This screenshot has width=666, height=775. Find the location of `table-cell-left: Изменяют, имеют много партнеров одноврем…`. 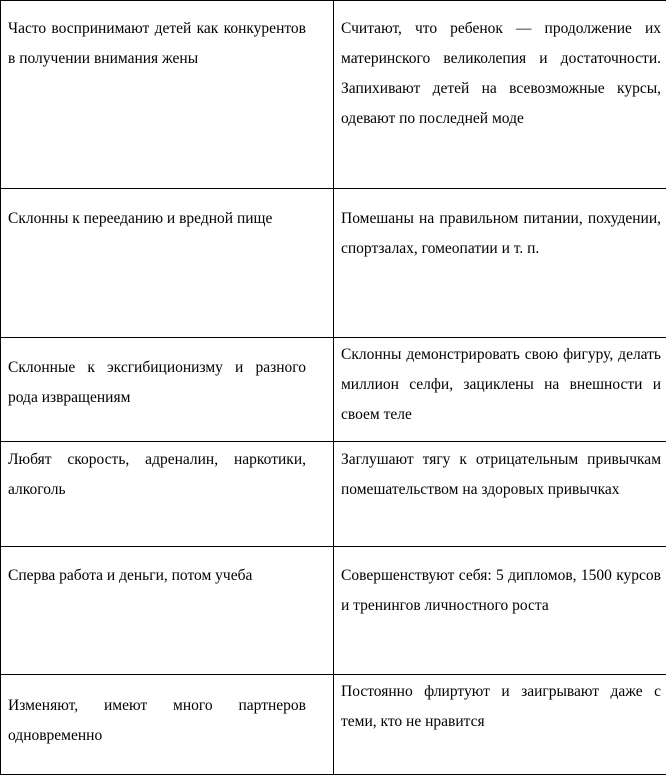

table-cell-left: Изменяют, имеют много партнеров одноврем… is located at coordinates (167, 725).